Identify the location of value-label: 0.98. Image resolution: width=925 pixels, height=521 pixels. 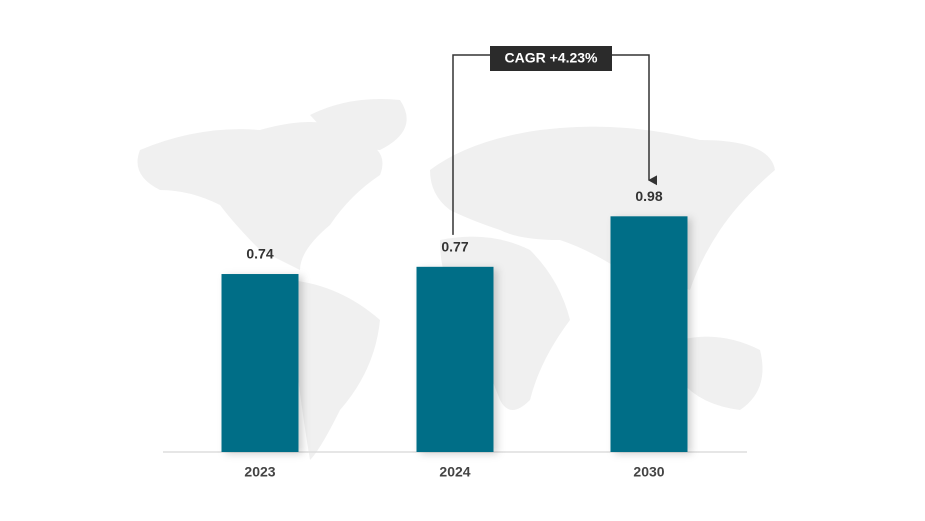
(648, 196).